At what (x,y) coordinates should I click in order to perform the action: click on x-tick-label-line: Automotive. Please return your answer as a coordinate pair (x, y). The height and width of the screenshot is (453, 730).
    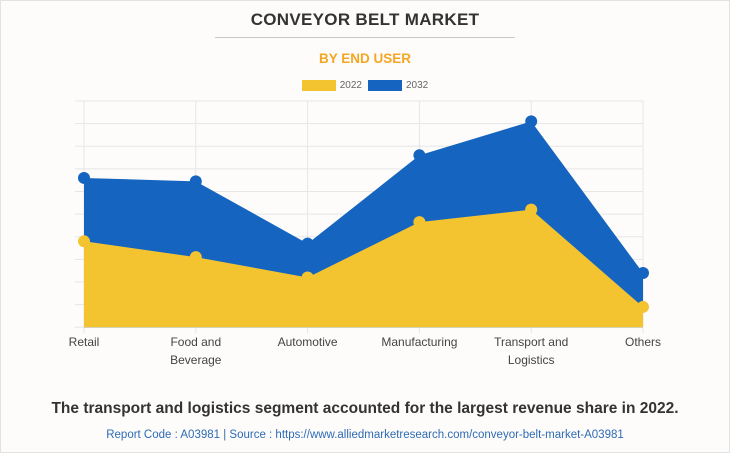
    Looking at the image, I should click on (308, 342).